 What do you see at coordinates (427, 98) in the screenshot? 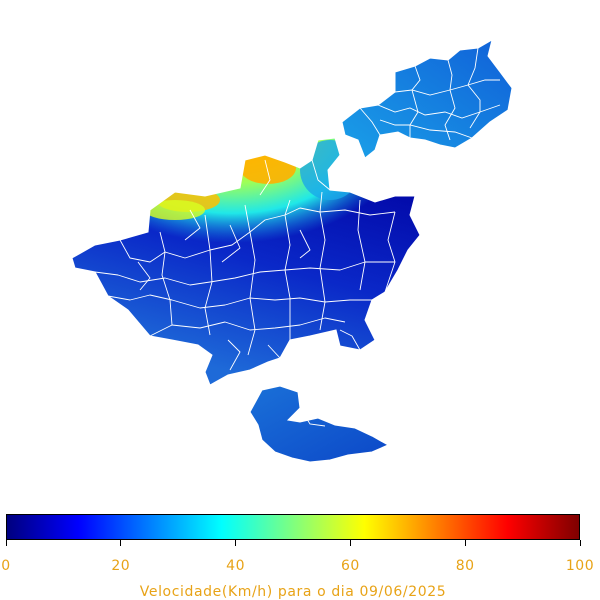
I see `northeast-region` at bounding box center [427, 98].